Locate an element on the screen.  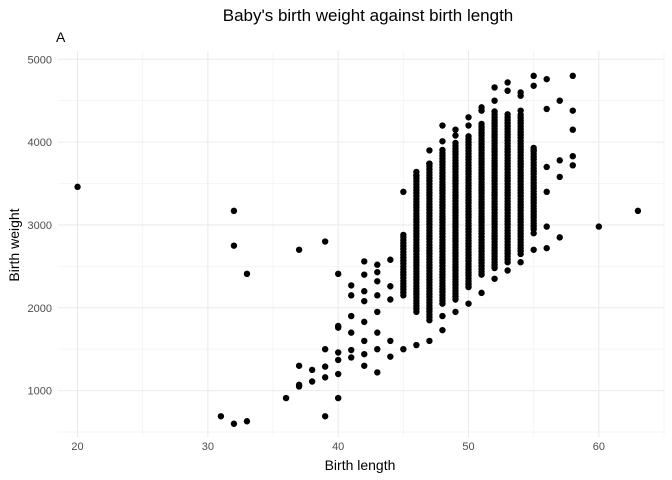
y-tick-label: 1000 is located at coordinates (40, 392).